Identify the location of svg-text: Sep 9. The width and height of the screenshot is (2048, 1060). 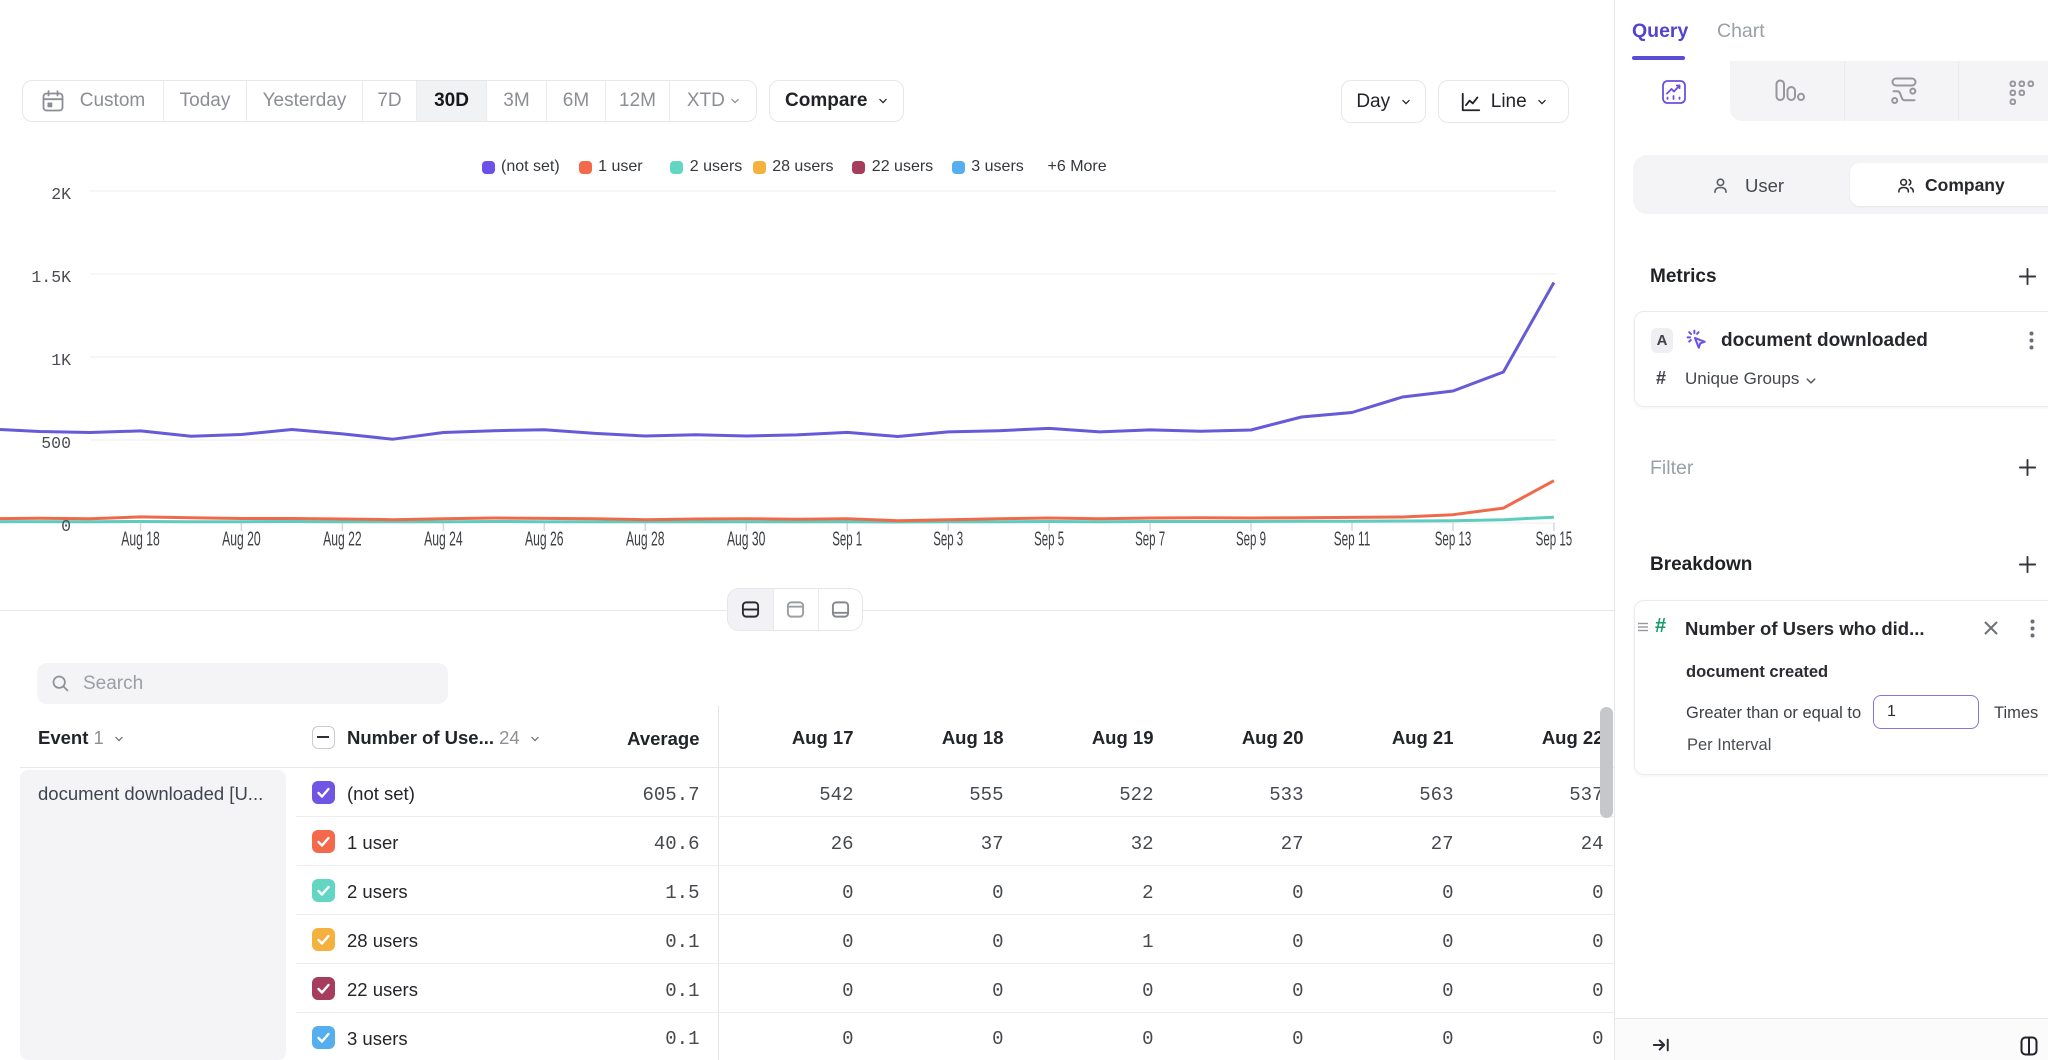
(1251, 540).